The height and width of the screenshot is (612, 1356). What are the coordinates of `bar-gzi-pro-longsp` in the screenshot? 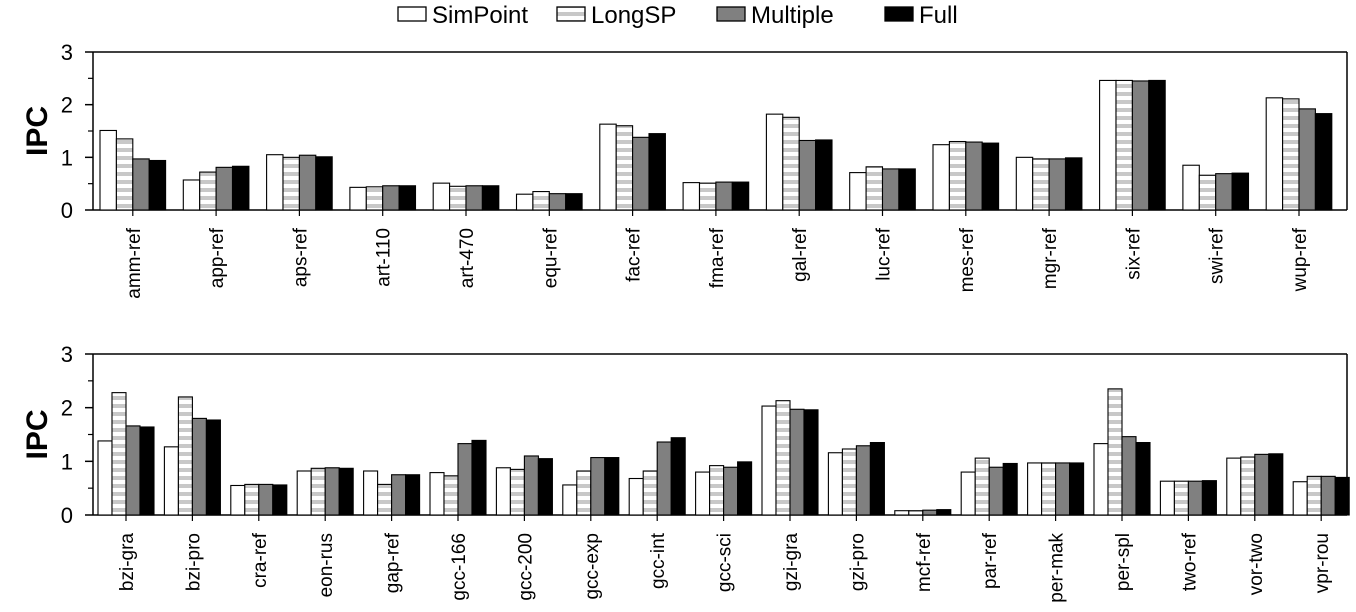 It's located at (849, 482).